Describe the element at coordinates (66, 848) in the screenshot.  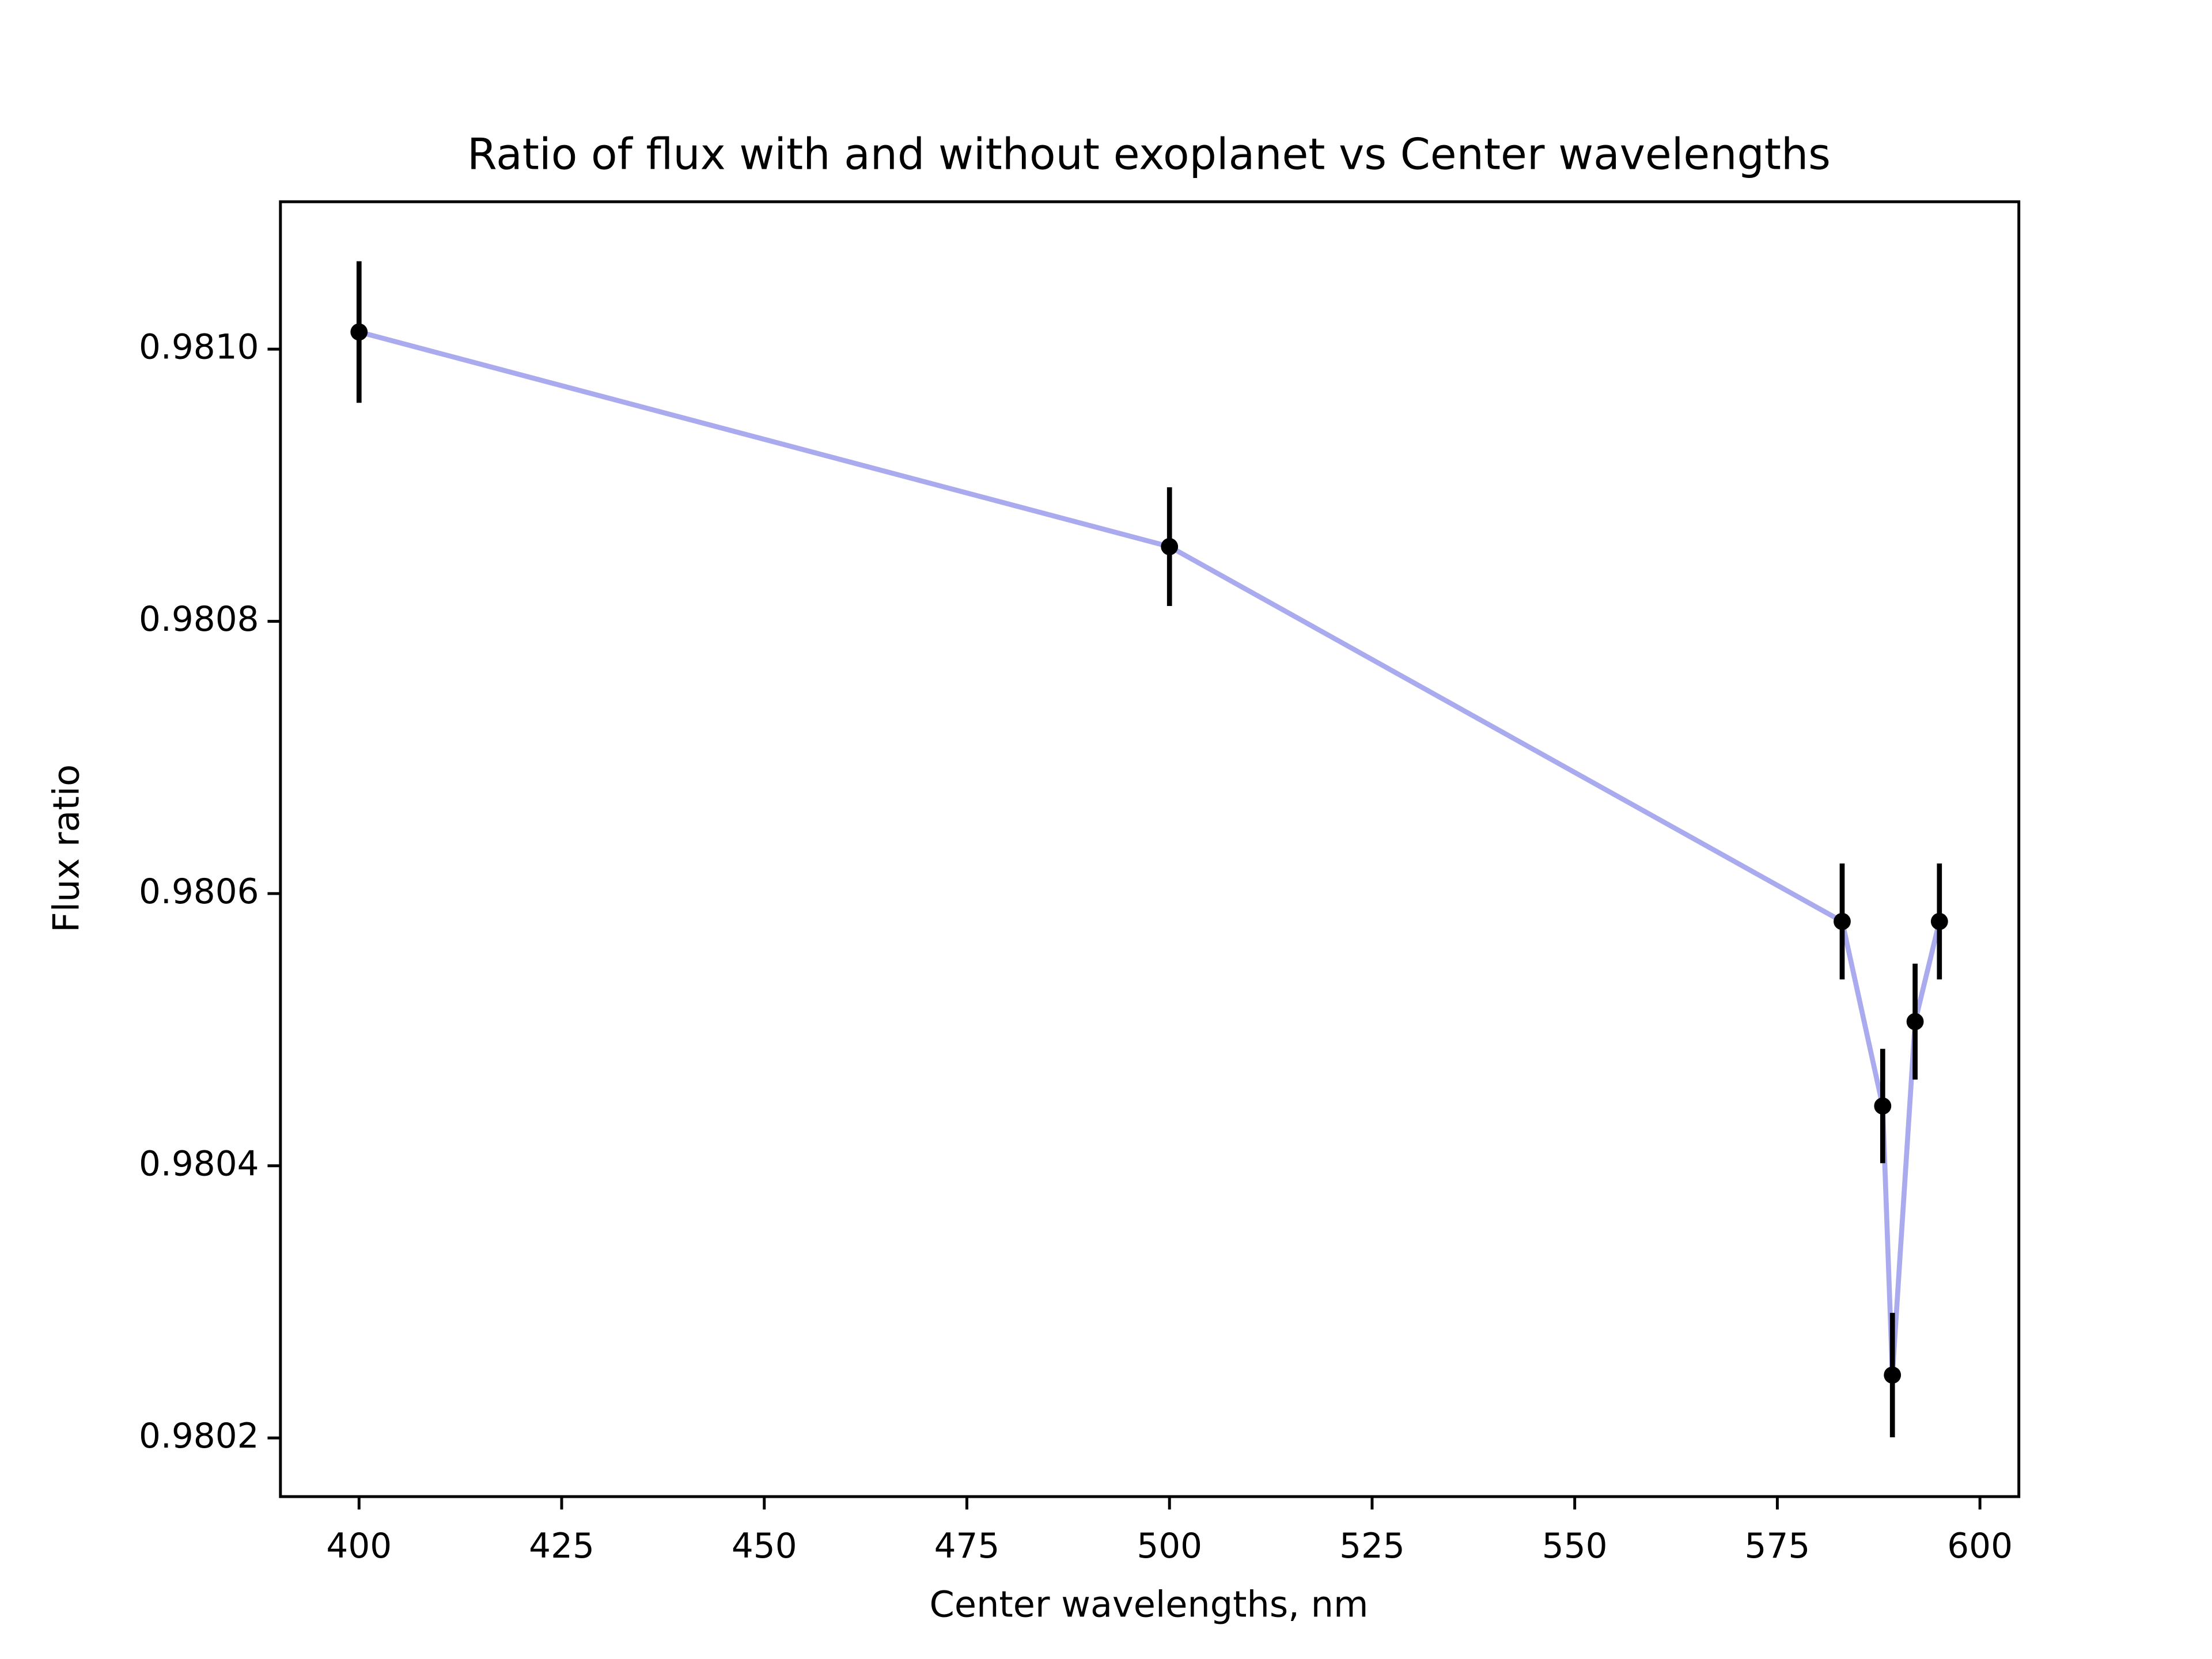
I see `y-axis-label: Flux ratio` at that location.